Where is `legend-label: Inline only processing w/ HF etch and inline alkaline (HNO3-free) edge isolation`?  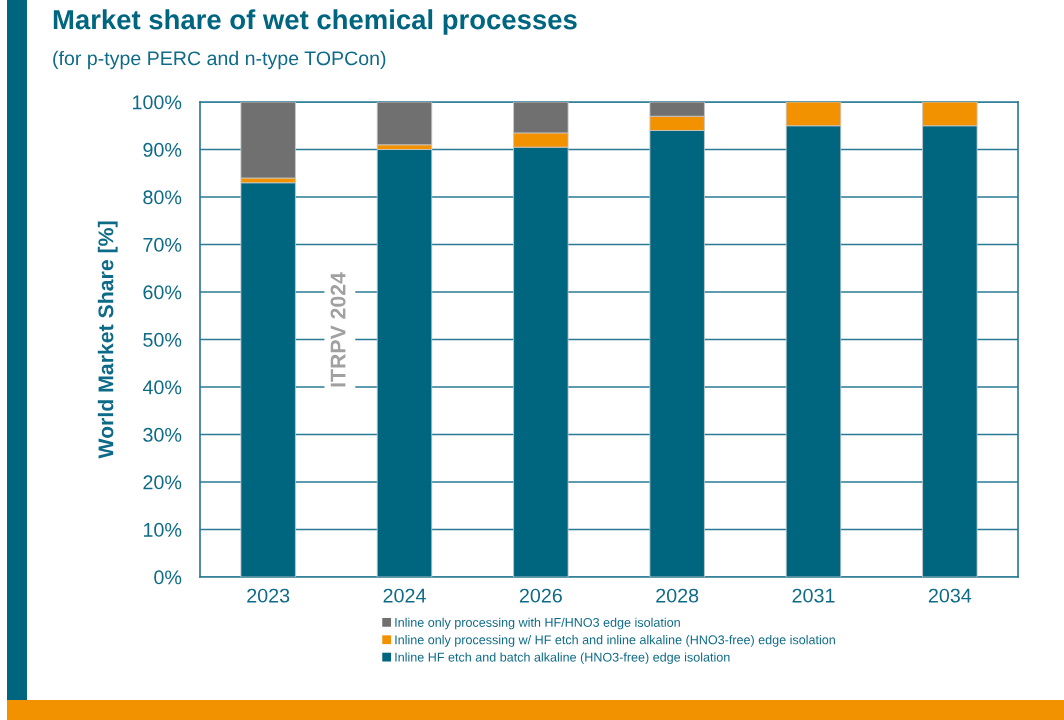 legend-label: Inline only processing w/ HF etch and inline alkaline (HNO3-free) edge isolation is located at coordinates (615, 641).